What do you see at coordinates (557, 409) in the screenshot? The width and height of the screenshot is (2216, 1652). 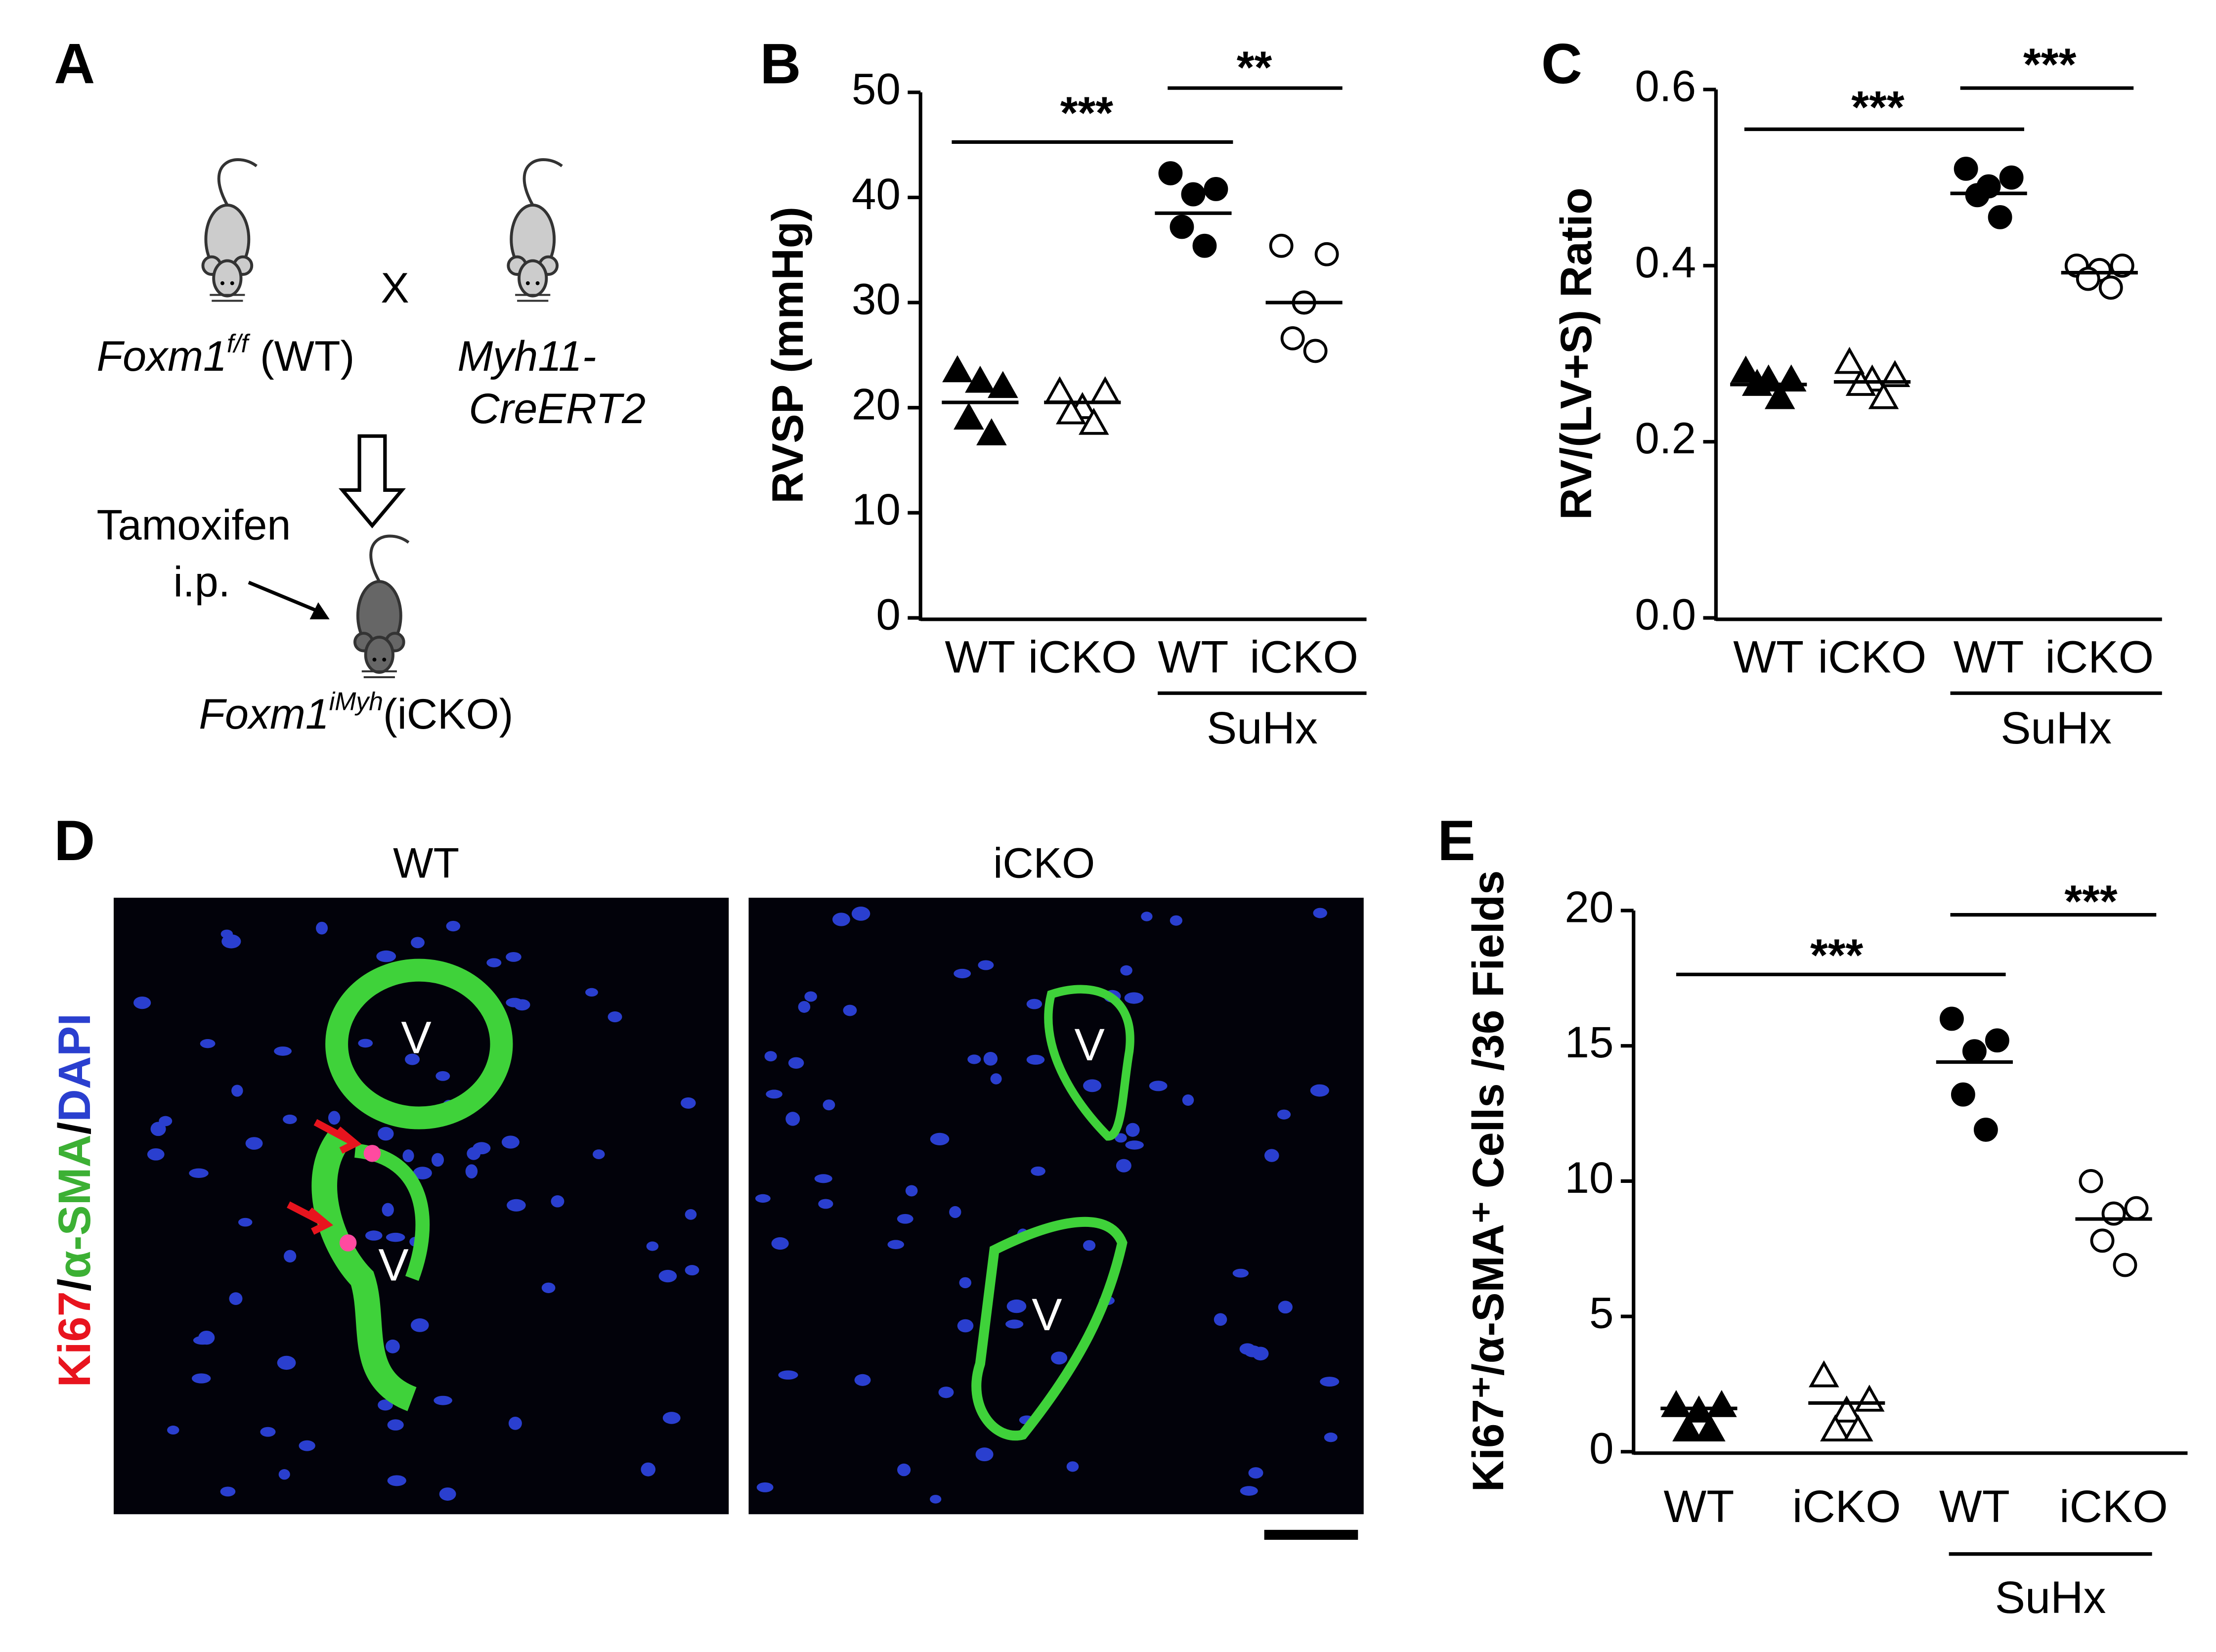 I see `cre-line: CreERT2` at bounding box center [557, 409].